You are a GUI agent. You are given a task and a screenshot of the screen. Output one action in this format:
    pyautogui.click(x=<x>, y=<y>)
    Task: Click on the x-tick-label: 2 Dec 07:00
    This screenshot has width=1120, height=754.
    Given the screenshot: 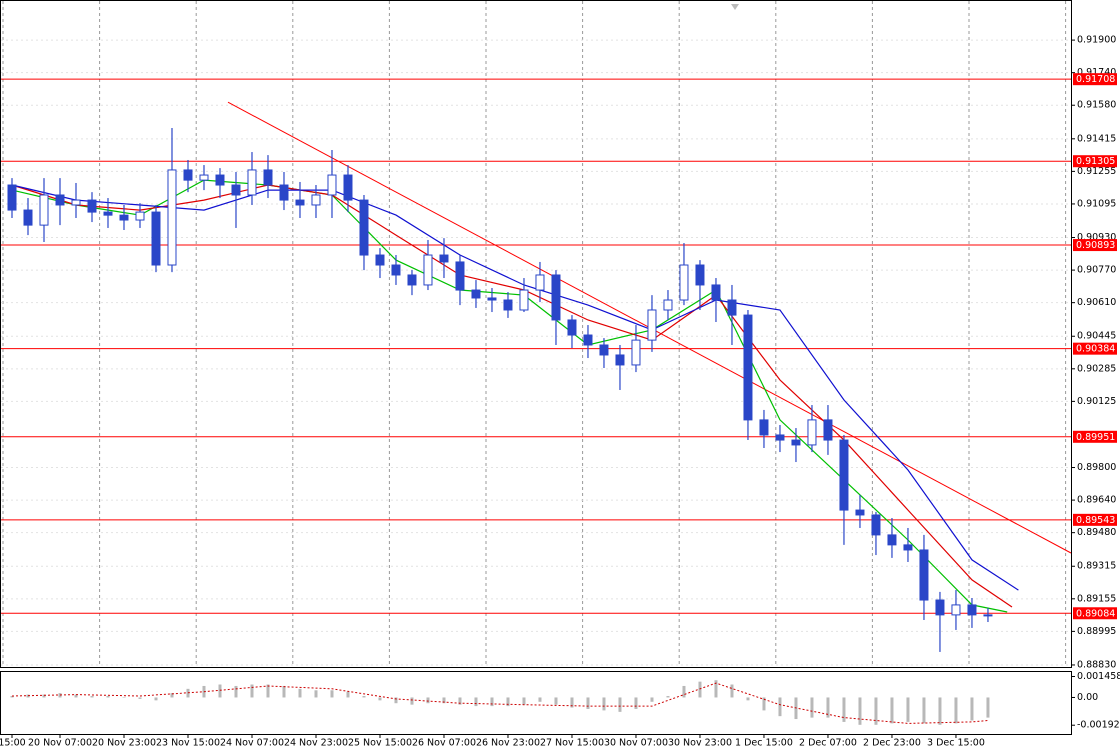 What is the action you would take?
    pyautogui.click(x=828, y=743)
    